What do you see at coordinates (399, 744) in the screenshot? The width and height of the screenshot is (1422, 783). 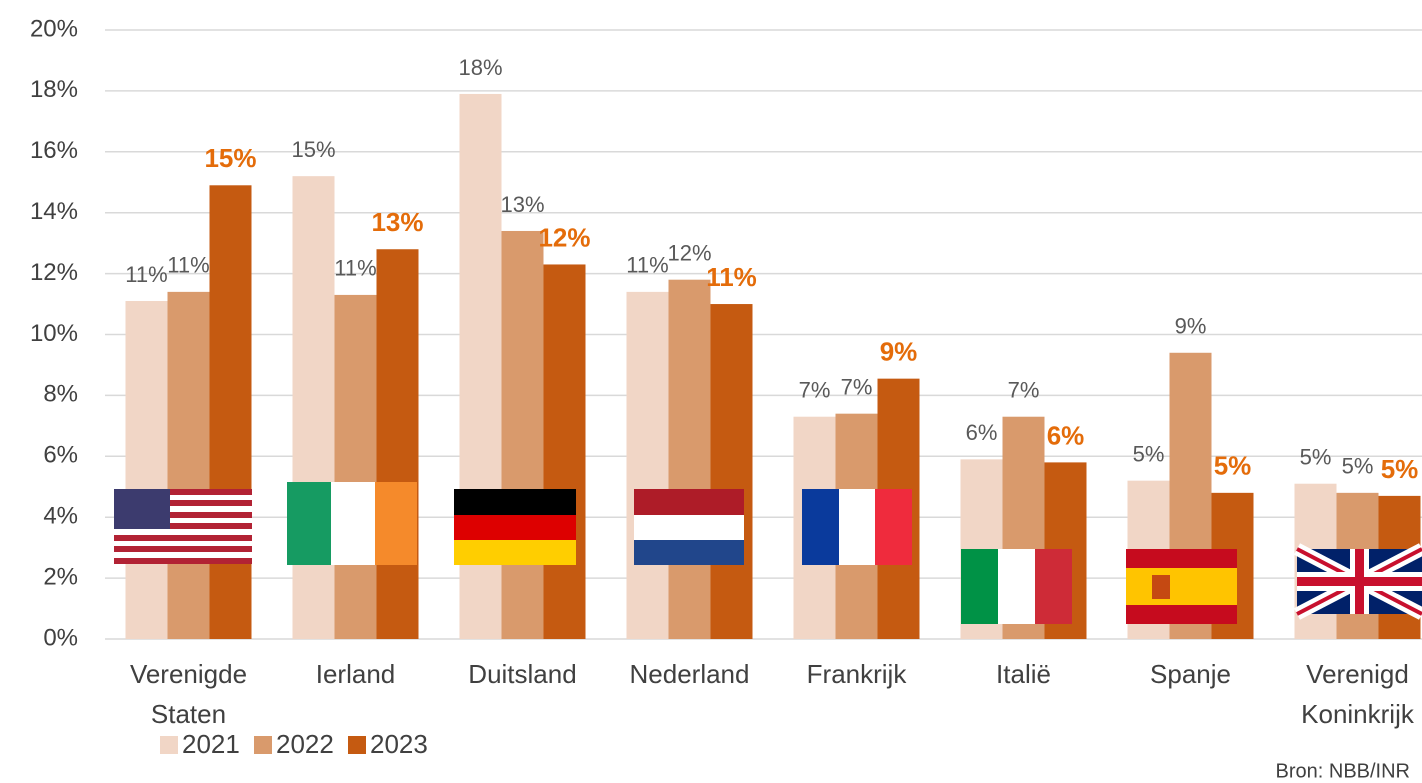 I see `legend-label: 2023` at bounding box center [399, 744].